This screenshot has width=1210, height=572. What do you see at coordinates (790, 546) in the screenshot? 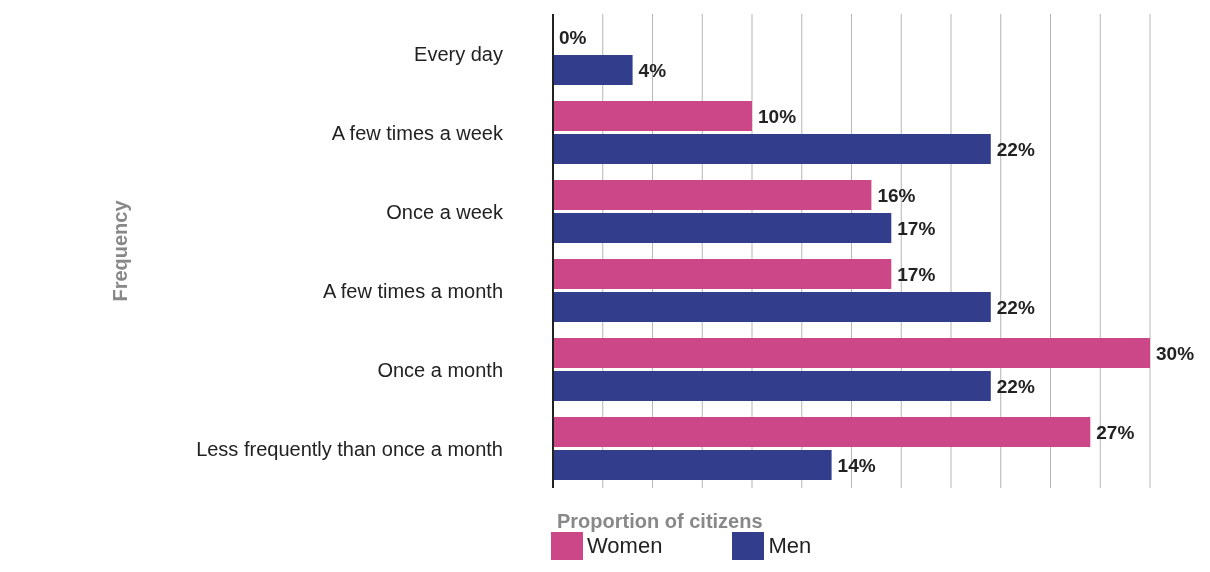
I see `legend-label: Men` at bounding box center [790, 546].